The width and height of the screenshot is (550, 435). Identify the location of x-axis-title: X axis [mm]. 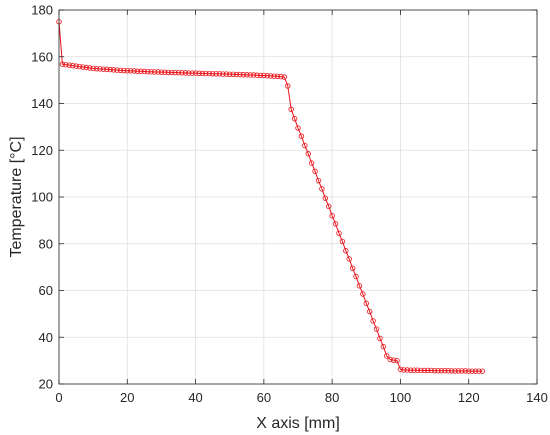
(298, 423).